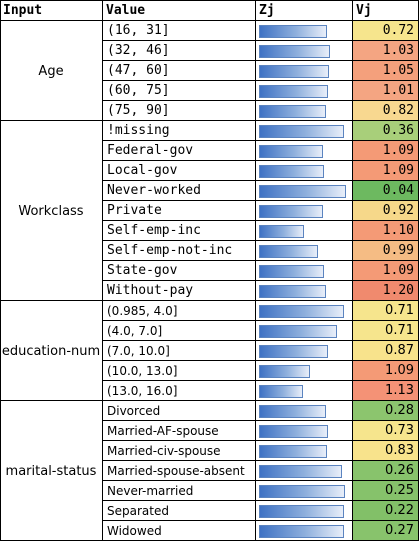 This screenshot has height=541, width=419. Describe the element at coordinates (142, 170) in the screenshot. I see `value-cell: Local-gov` at that location.